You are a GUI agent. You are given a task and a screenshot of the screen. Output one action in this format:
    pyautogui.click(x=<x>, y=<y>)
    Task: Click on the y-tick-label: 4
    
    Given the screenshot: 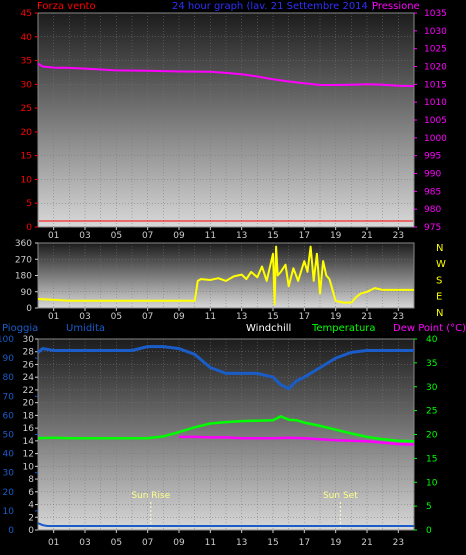 What is the action you would take?
    pyautogui.click(x=31, y=506)
    